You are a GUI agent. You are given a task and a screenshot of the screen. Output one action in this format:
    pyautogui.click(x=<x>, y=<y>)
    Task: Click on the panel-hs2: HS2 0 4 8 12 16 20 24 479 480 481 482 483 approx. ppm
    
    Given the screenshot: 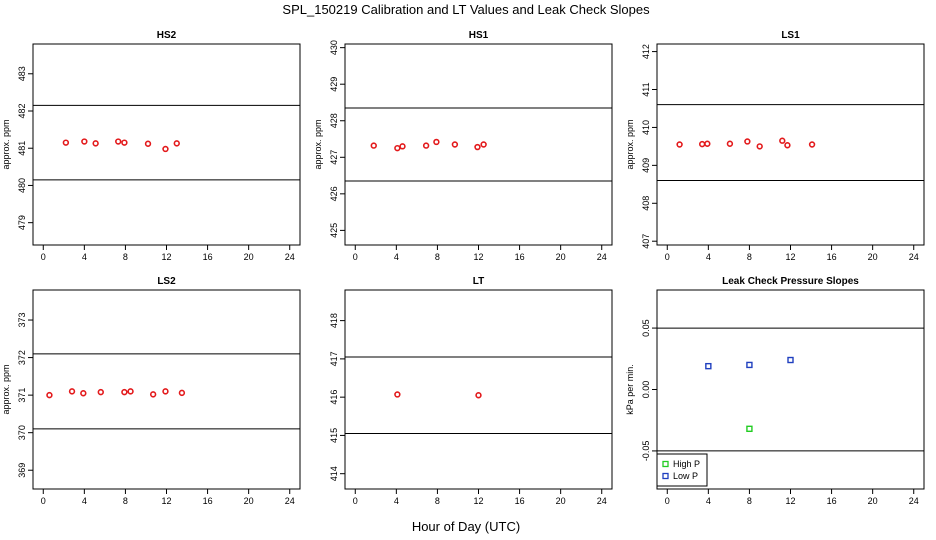 What is the action you would take?
    pyautogui.click(x=151, y=146)
    